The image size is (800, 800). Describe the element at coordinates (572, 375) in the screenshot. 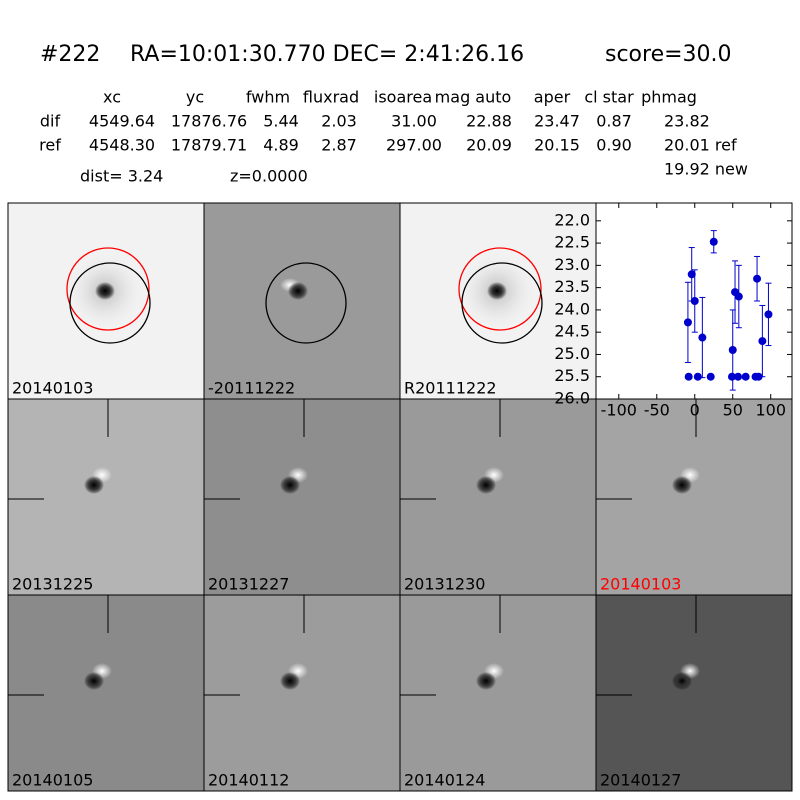

I see `y-tick-label: 25.5` at that location.